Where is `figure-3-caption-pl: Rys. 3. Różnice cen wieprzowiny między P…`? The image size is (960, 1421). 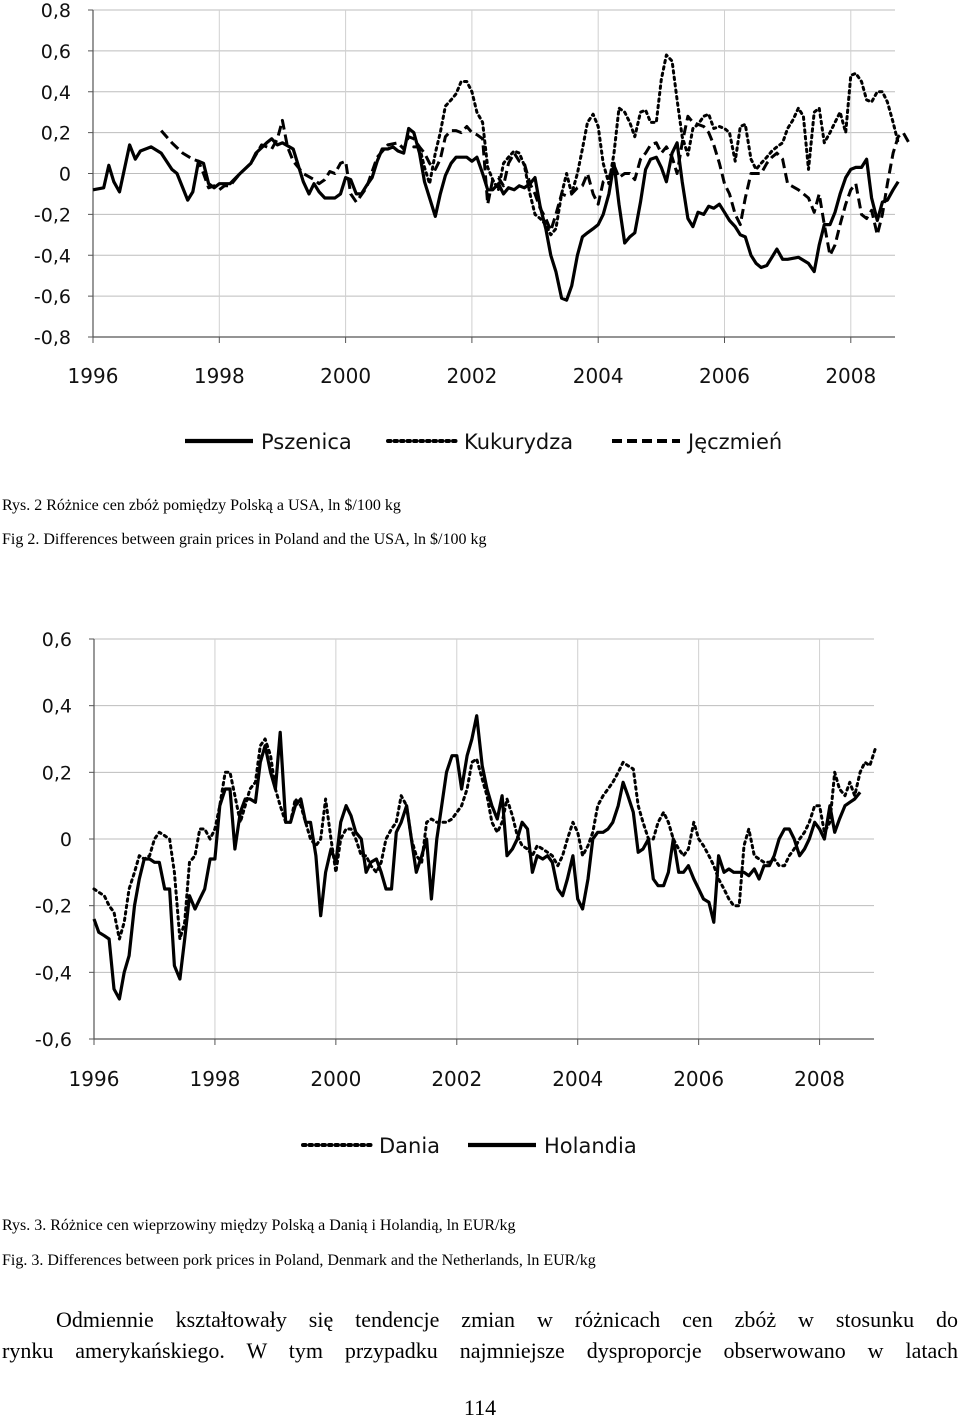 figure-3-caption-pl: Rys. 3. Różnice cen wieprzowiny między P… is located at coordinates (259, 1225).